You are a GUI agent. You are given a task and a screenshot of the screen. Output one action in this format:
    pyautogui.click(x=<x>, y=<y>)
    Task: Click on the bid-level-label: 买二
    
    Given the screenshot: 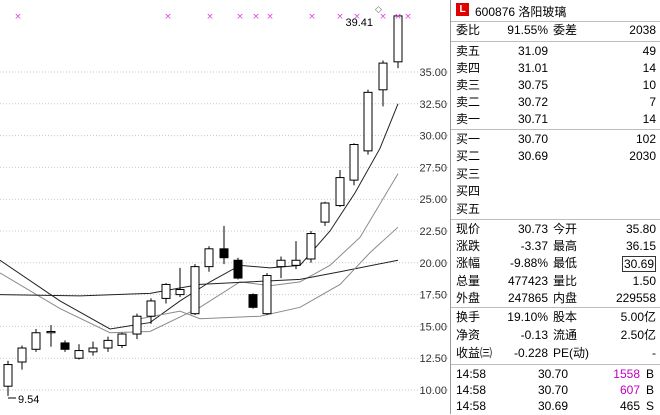 What is the action you would take?
    pyautogui.click(x=468, y=156)
    